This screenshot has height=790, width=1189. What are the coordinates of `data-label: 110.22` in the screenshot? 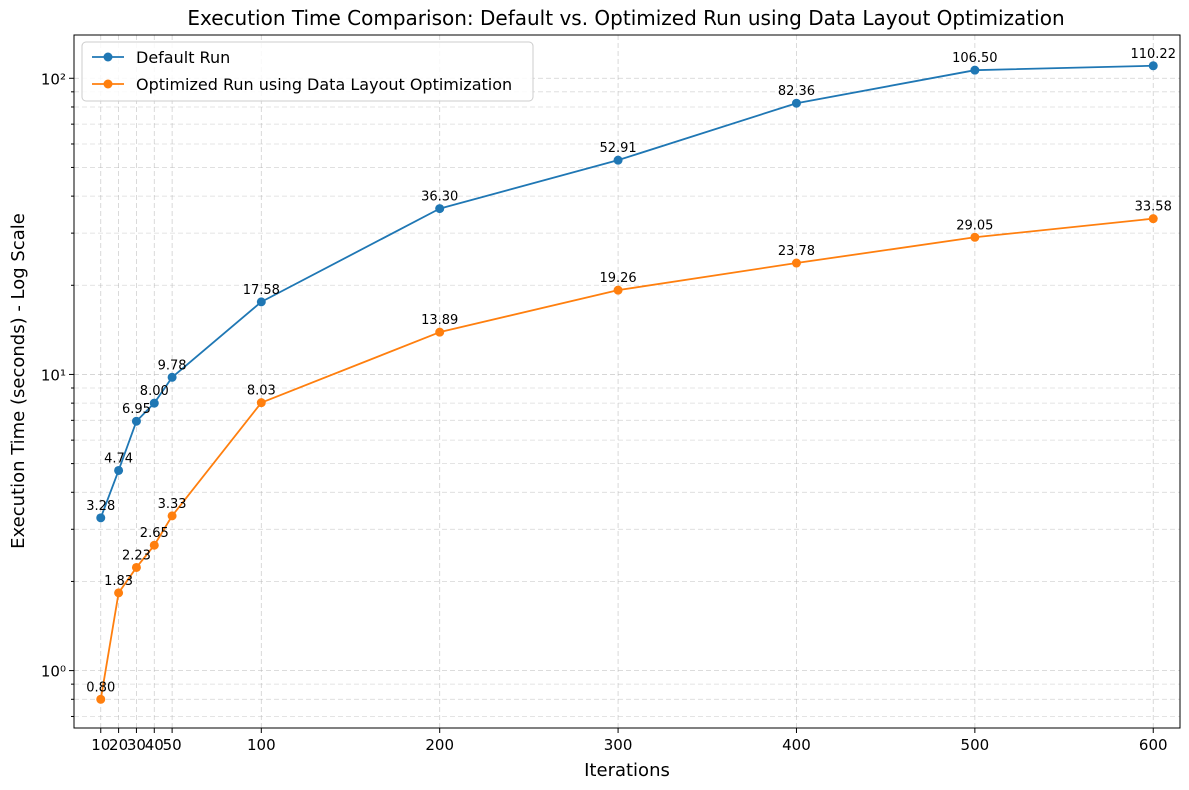 It's located at (1153, 54).